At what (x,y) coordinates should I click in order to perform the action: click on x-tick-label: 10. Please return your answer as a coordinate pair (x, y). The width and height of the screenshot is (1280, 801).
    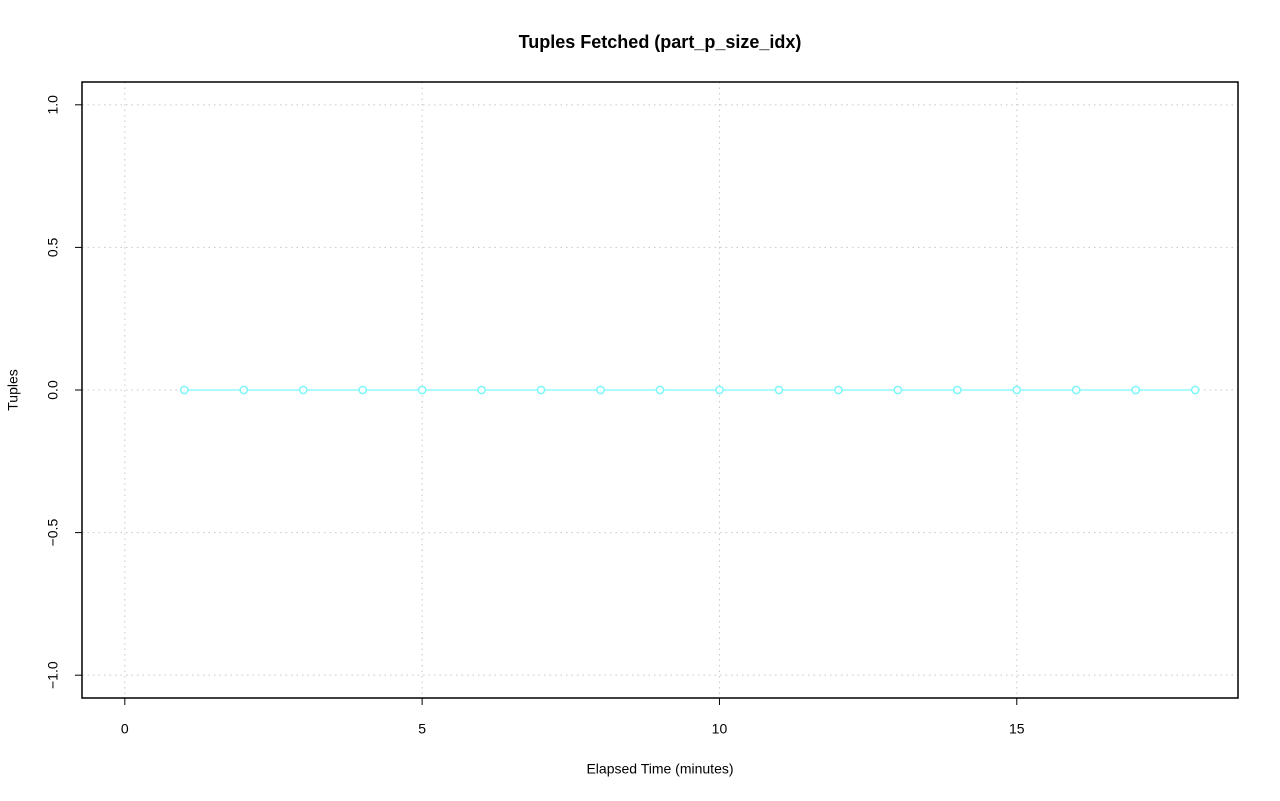
    Looking at the image, I should click on (720, 729).